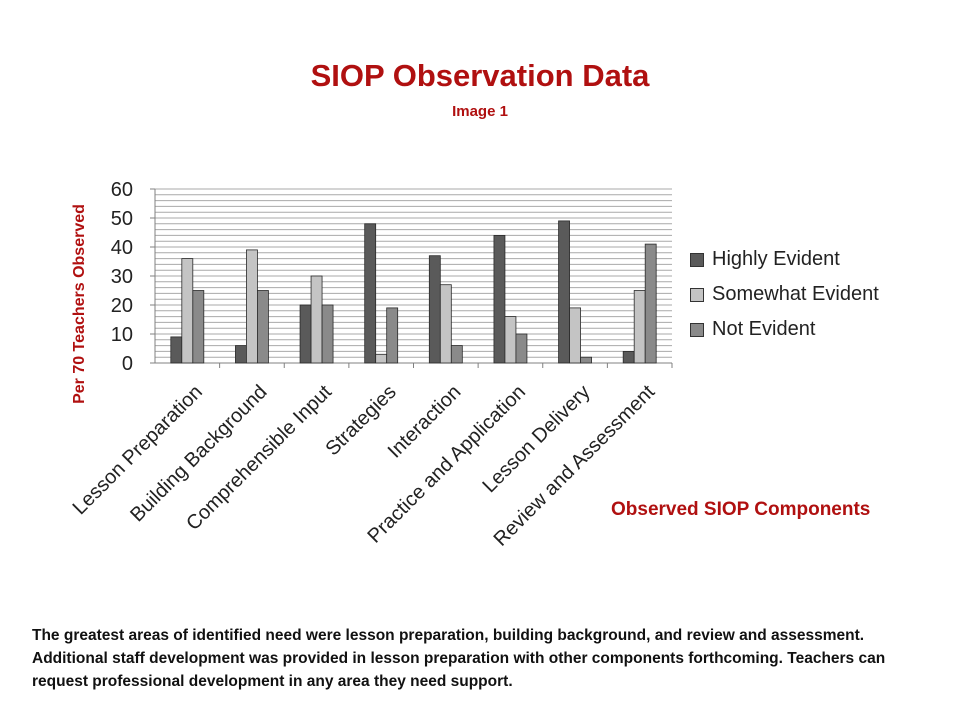 This screenshot has width=960, height=720. Describe the element at coordinates (480, 111) in the screenshot. I see `chart-subtitle: Image 1` at that location.